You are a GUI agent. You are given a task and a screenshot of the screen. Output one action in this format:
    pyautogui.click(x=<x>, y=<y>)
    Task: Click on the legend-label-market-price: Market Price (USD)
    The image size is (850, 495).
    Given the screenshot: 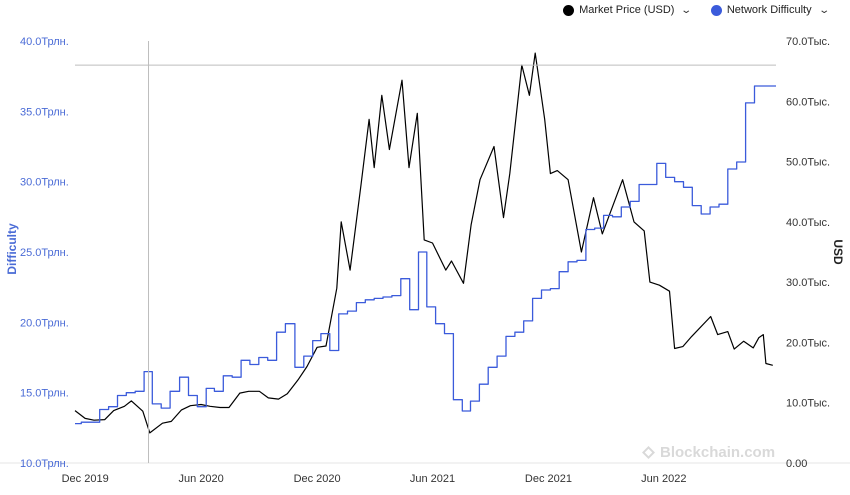 What is the action you would take?
    pyautogui.click(x=627, y=10)
    